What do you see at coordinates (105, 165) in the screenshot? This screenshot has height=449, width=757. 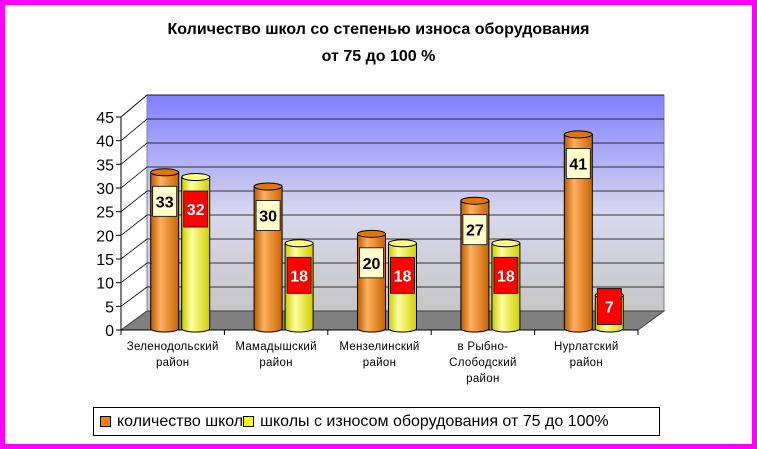 I see `y-tick-label: 35` at bounding box center [105, 165].